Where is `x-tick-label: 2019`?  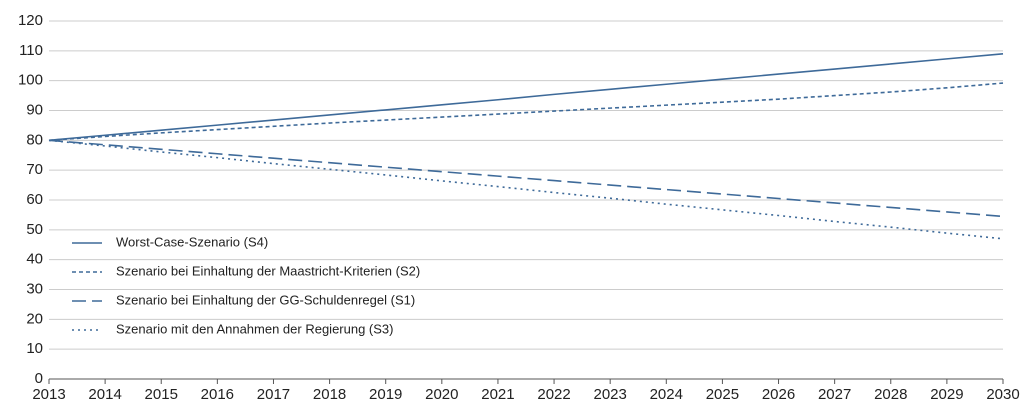 x-tick-label: 2019 is located at coordinates (385, 394).